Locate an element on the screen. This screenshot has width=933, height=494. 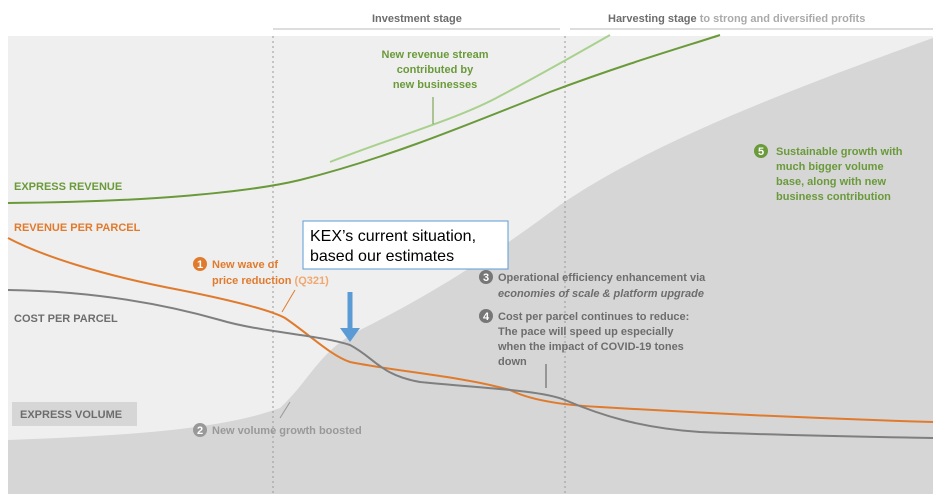
label-box is located at coordinates (74, 414).